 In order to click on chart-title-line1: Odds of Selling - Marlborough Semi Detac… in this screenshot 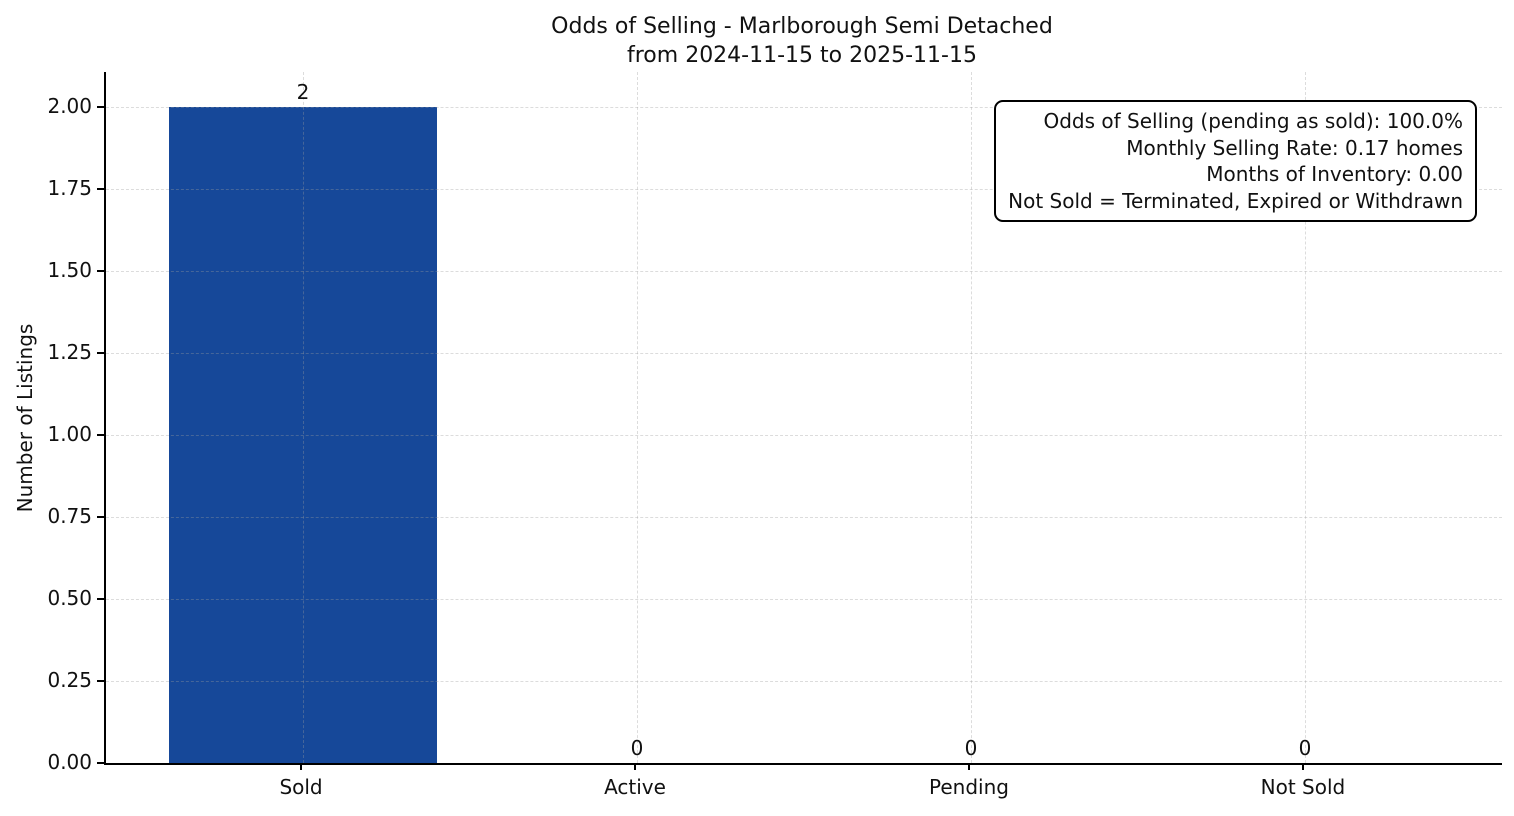, I will do `click(802, 26)`.